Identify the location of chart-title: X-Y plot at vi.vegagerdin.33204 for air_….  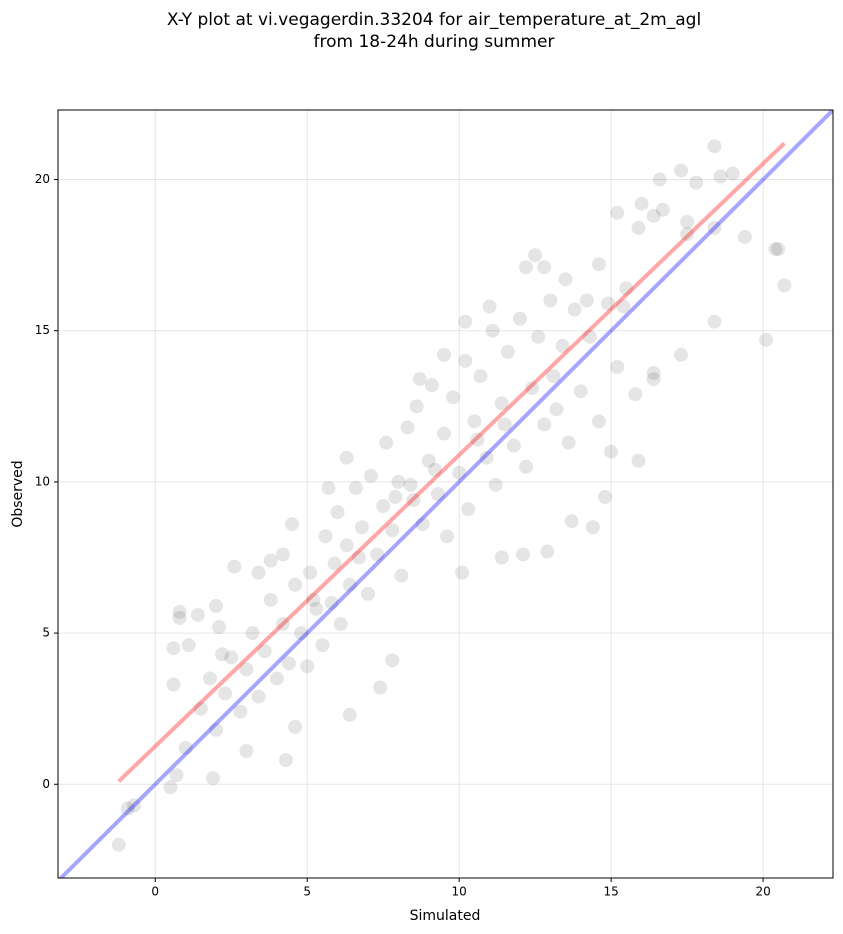
(434, 20).